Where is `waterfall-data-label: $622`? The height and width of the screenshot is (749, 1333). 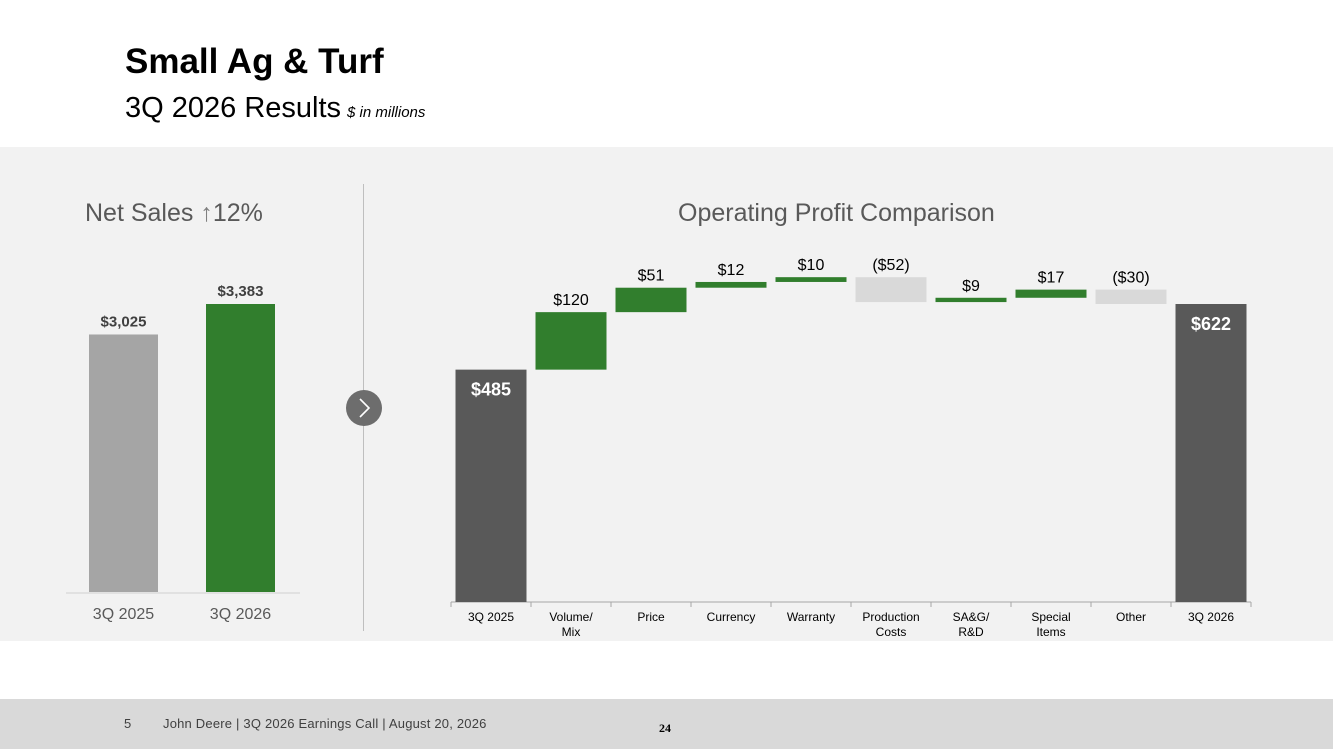 waterfall-data-label: $622 is located at coordinates (1211, 324).